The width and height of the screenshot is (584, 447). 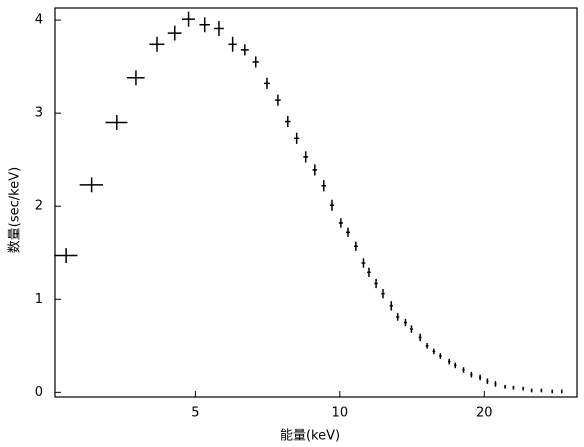 I want to click on y-tick-label: 3, so click(x=39, y=113).